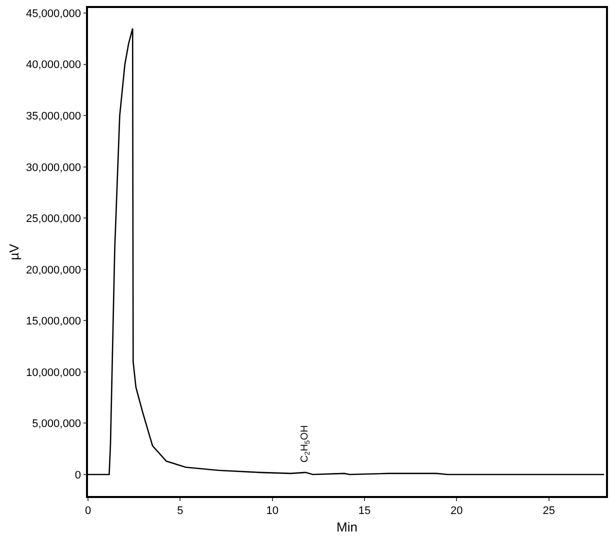 This screenshot has width=610, height=552. What do you see at coordinates (54, 168) in the screenshot?
I see `y-tick-label: 30,000,000` at bounding box center [54, 168].